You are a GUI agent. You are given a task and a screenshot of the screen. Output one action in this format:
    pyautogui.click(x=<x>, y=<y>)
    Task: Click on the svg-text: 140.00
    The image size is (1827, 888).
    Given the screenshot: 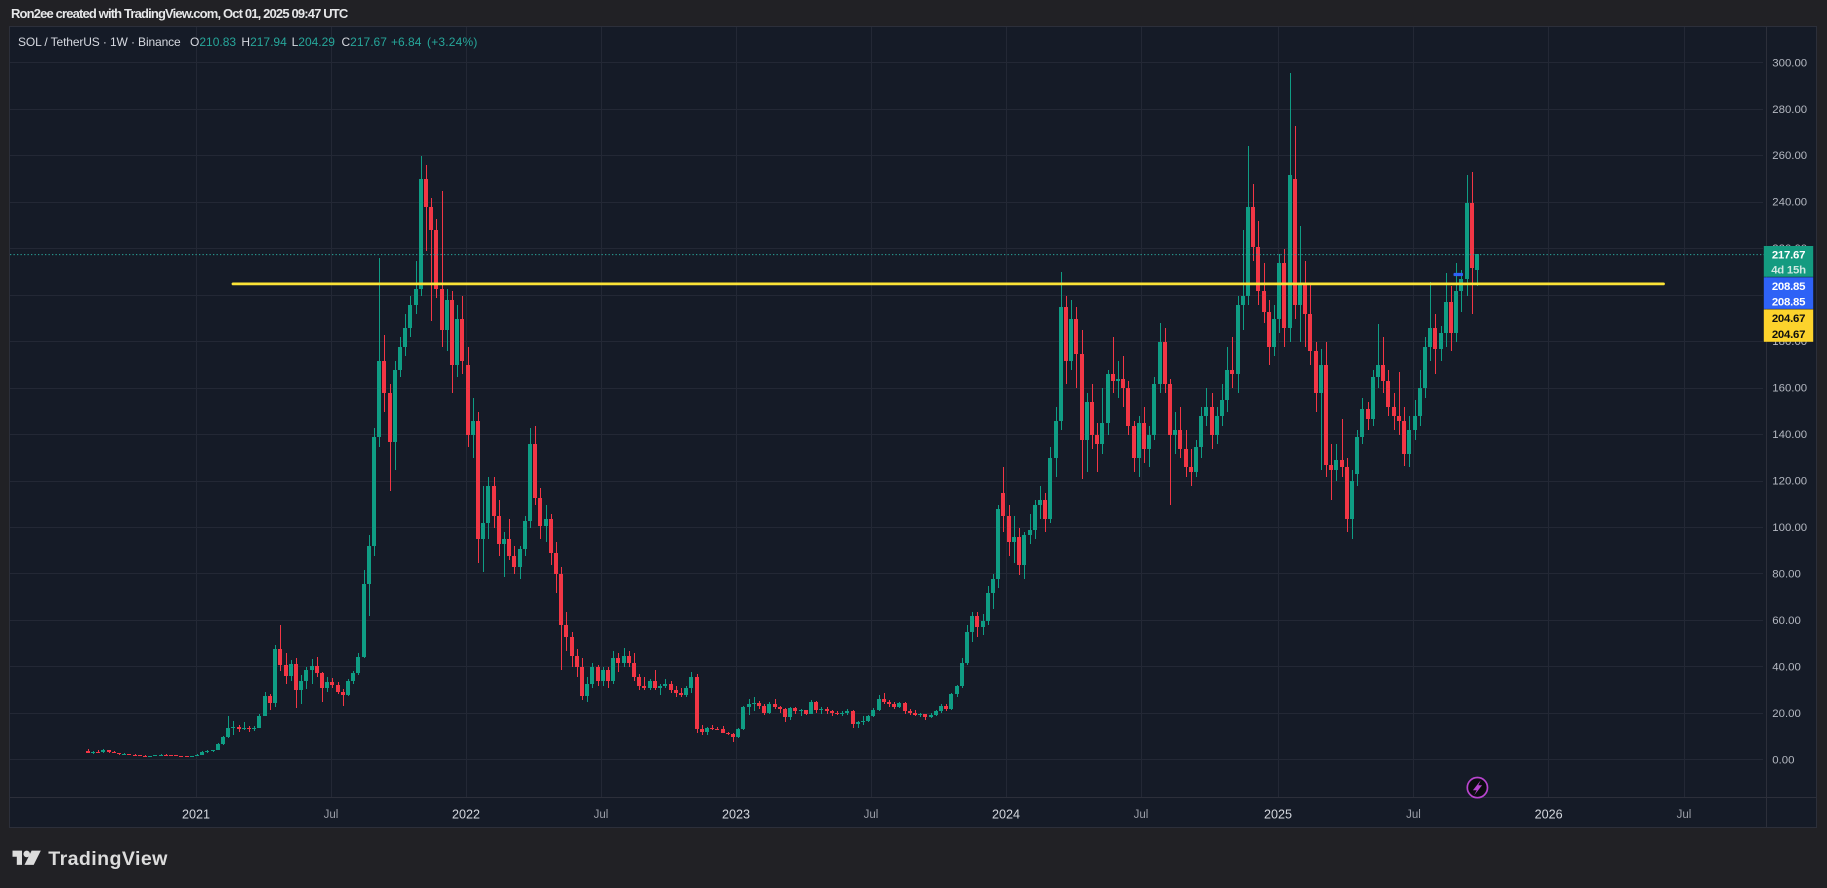 What is the action you would take?
    pyautogui.click(x=1789, y=435)
    